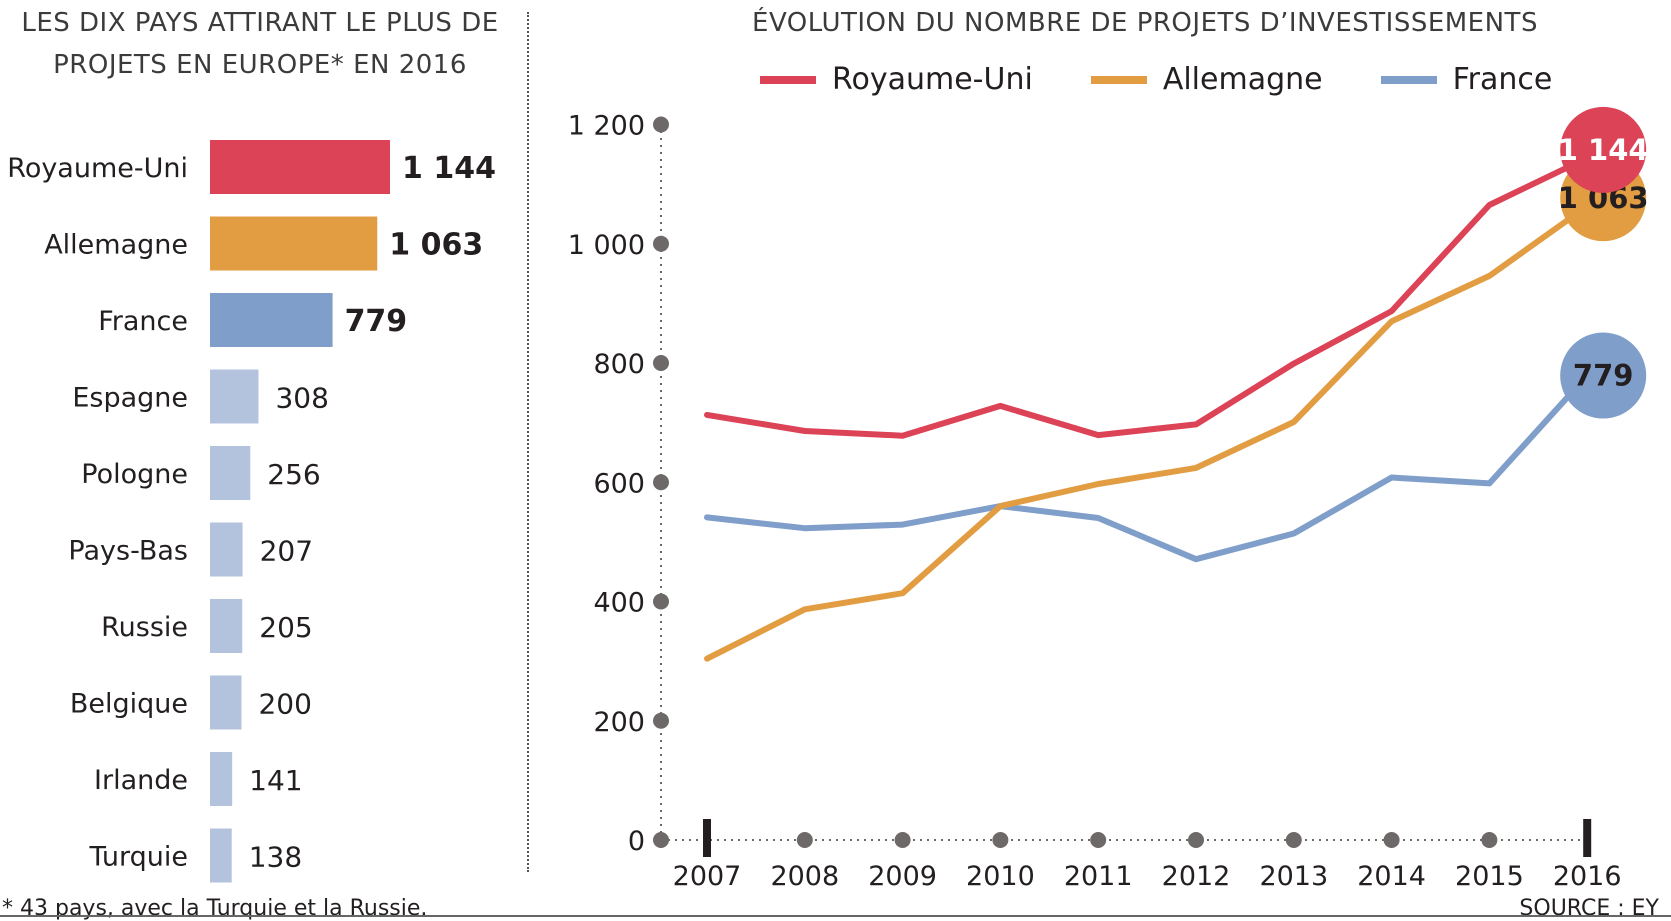  What do you see at coordinates (226, 549) in the screenshot?
I see `bar-pays-bas` at bounding box center [226, 549].